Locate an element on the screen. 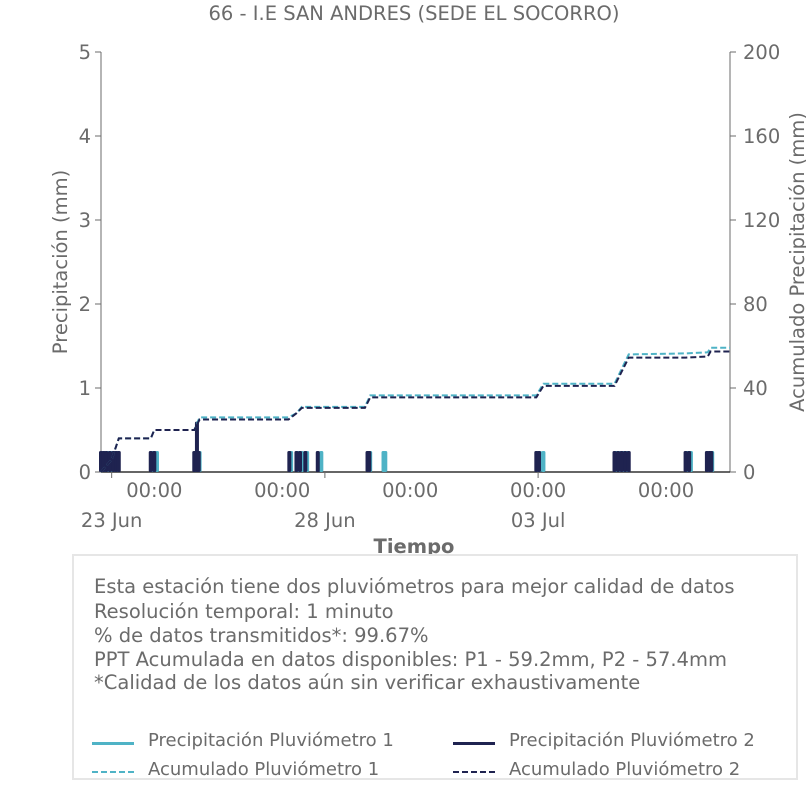  legend-swatch-p1 is located at coordinates (113, 743).